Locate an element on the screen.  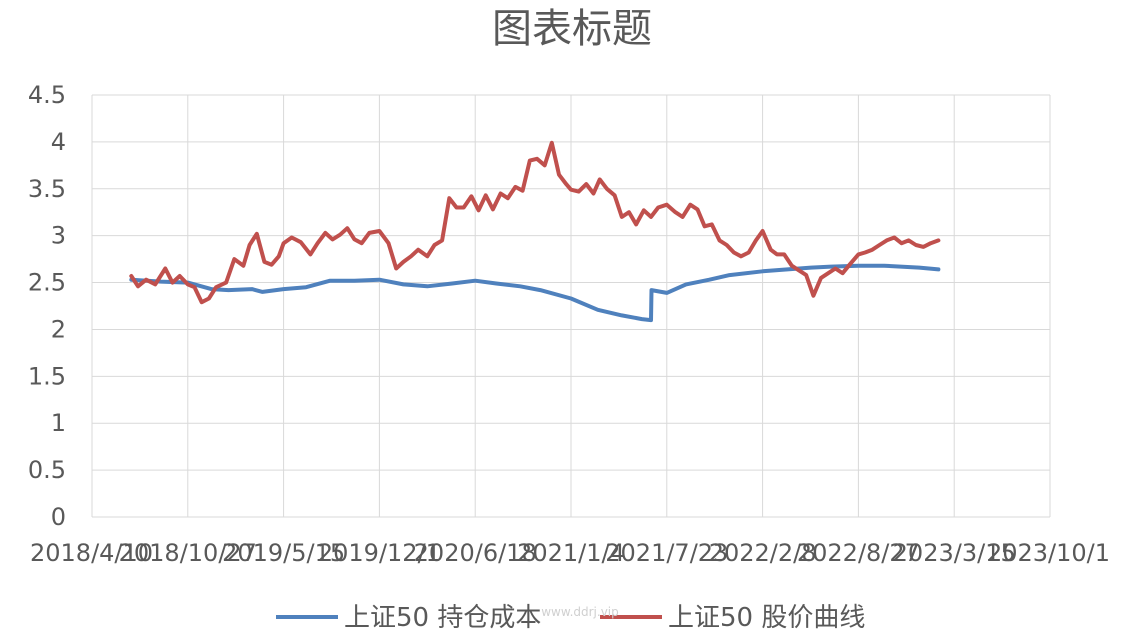
legend: 上证50 持仓成本 上证50 股价曲线 is located at coordinates (570, 618).